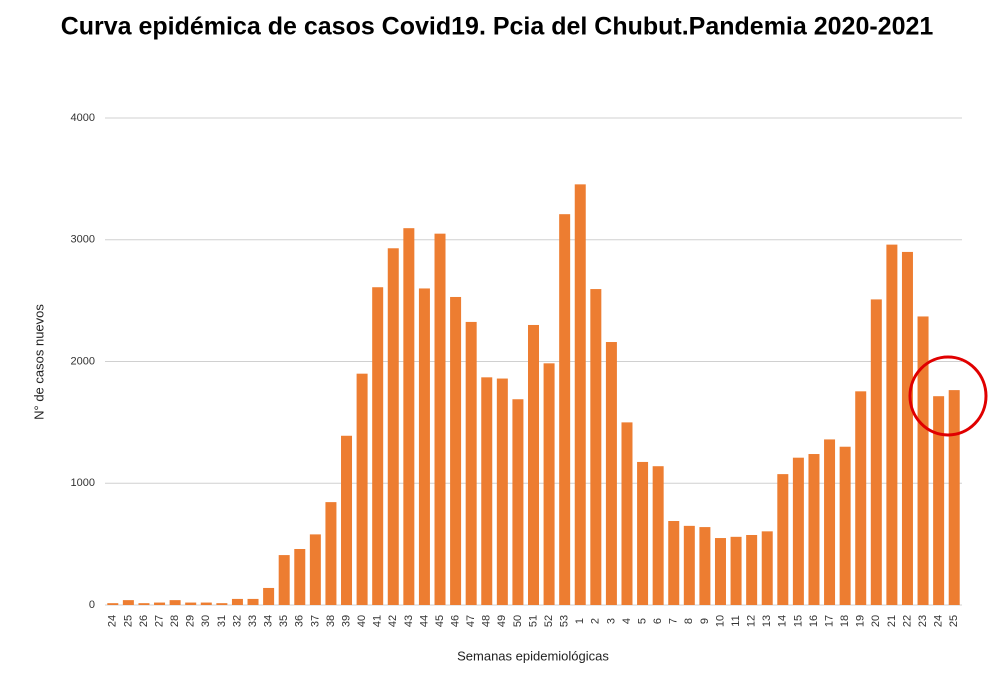 This screenshot has height=679, width=1000. What do you see at coordinates (736, 620) in the screenshot?
I see `x-tick-label: 11` at bounding box center [736, 620].